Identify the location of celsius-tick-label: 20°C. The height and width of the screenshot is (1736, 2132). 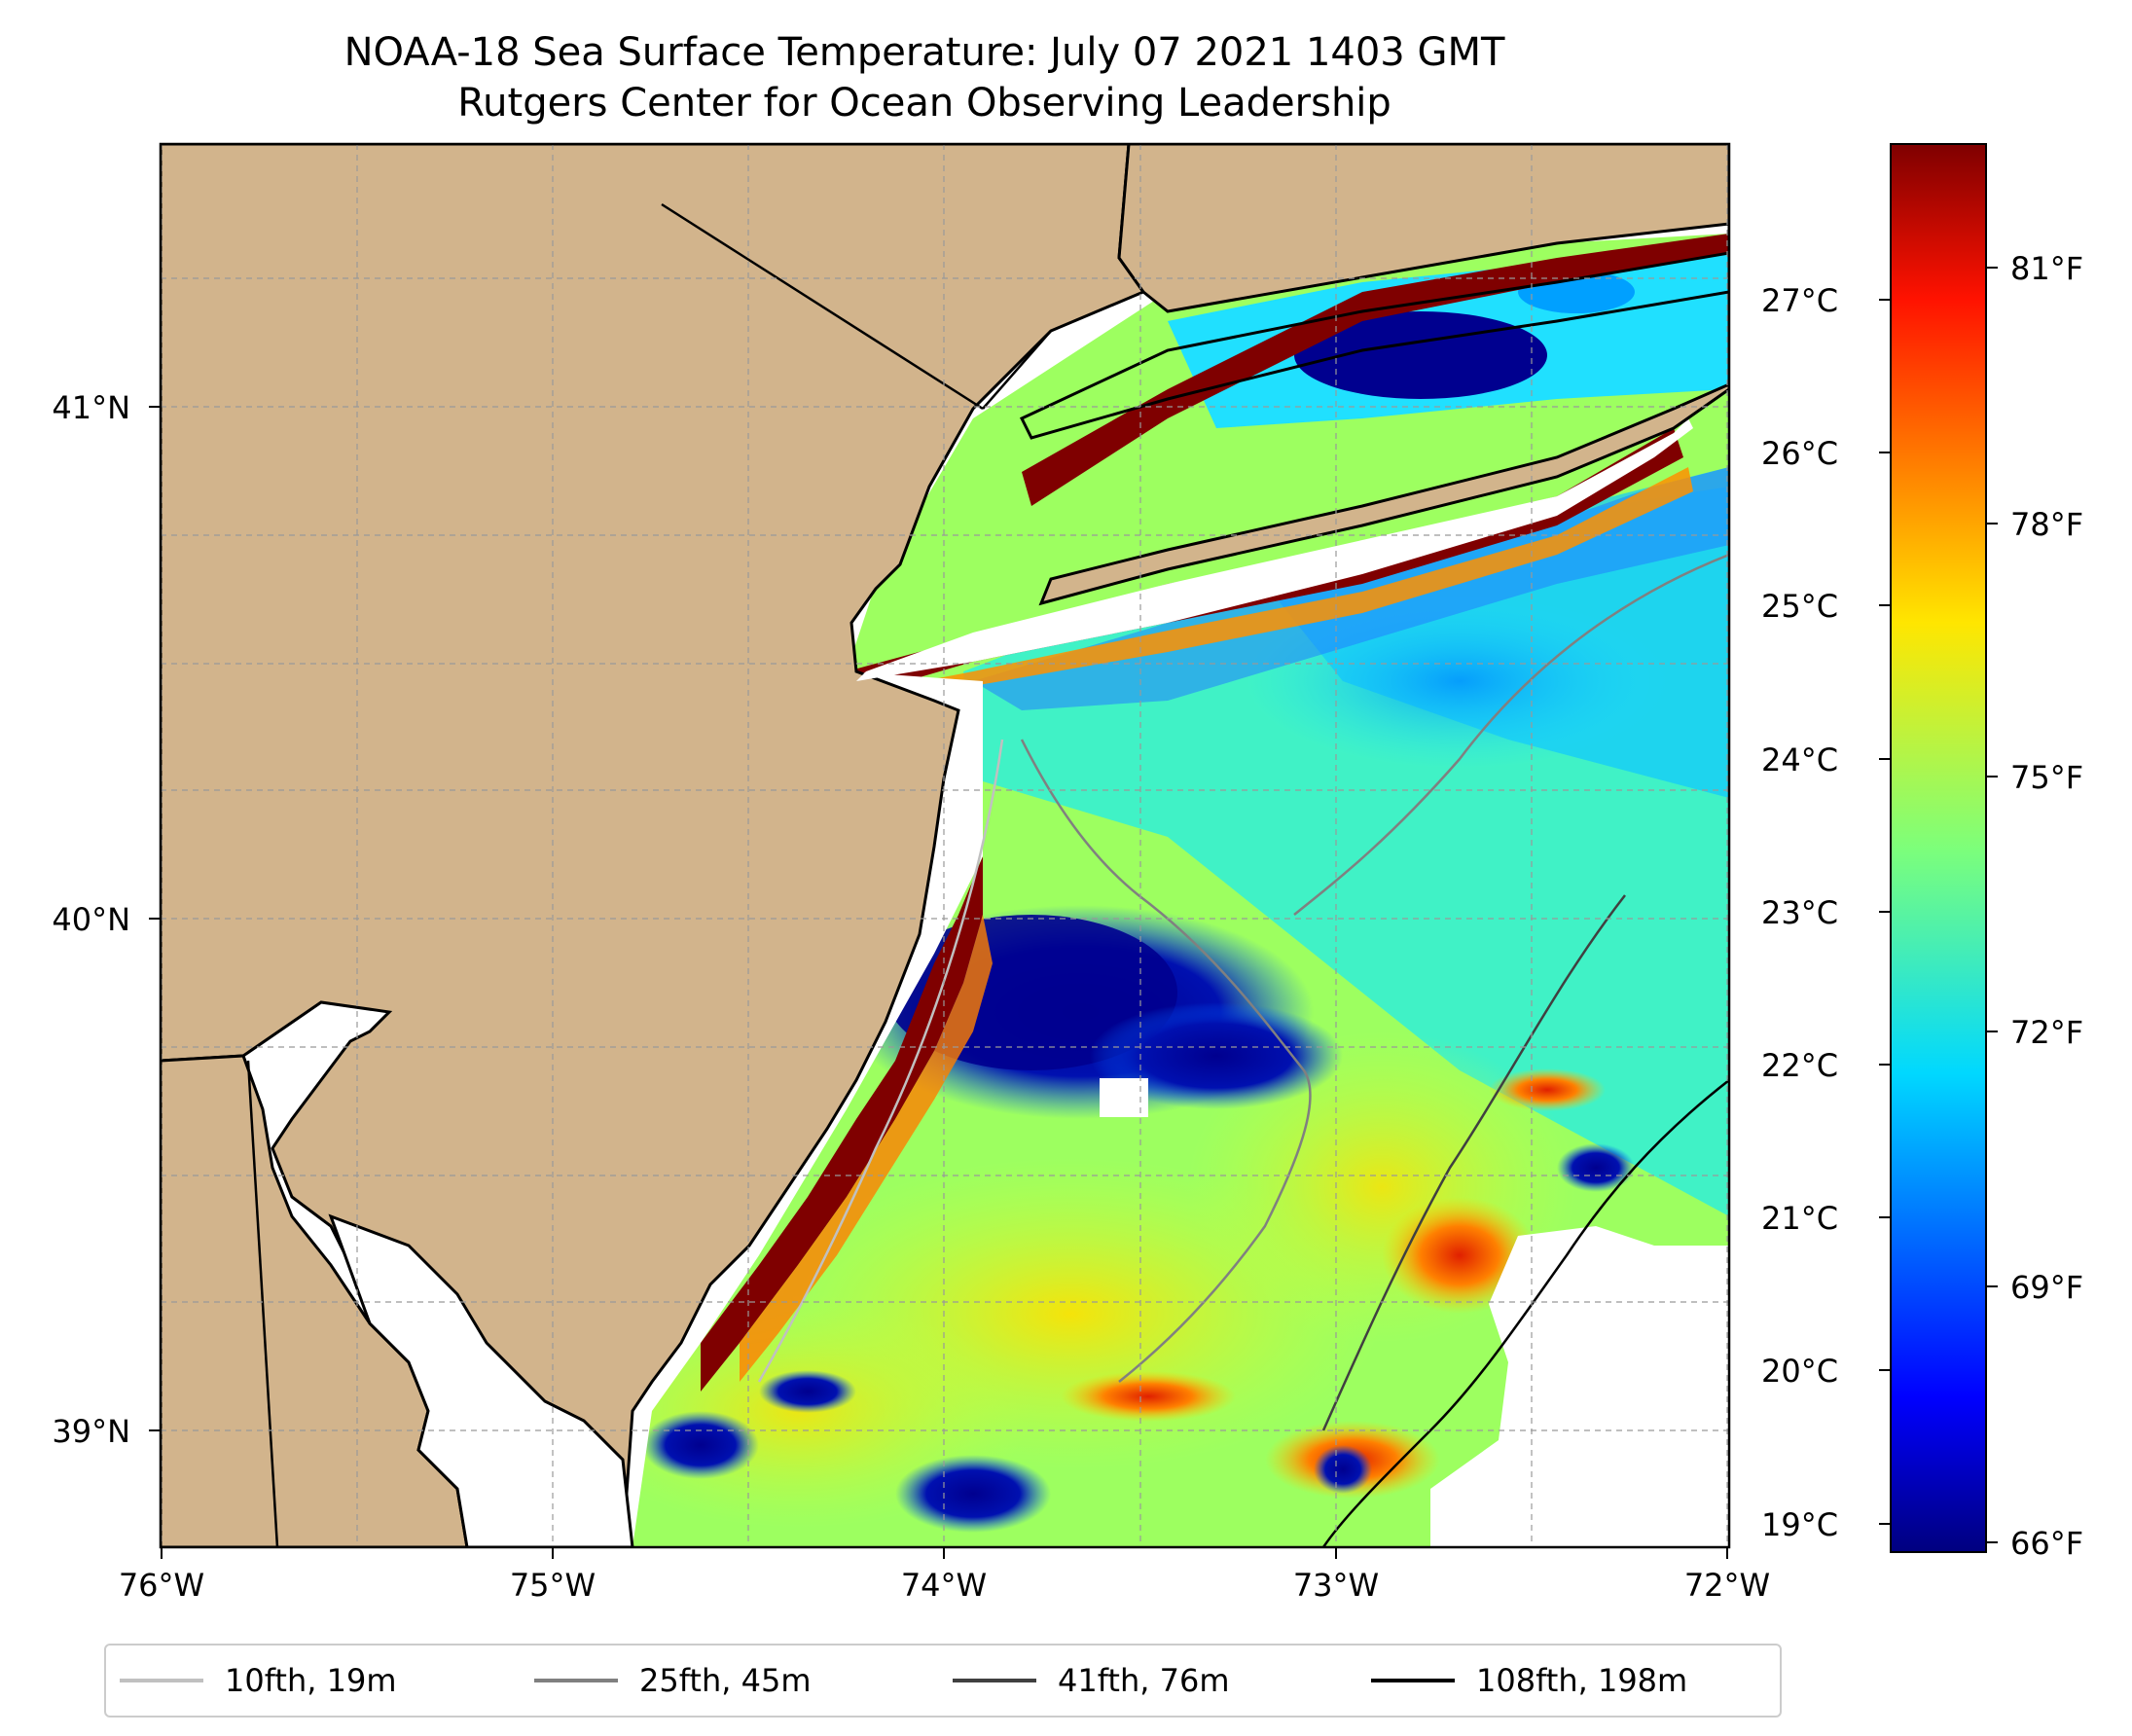
(1800, 1372).